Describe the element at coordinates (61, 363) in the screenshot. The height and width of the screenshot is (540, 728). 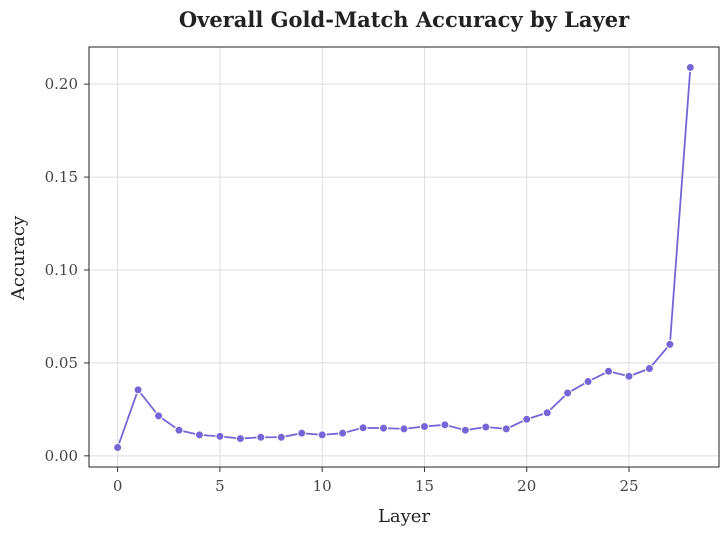
I see `y-tick-label: 0.05` at that location.